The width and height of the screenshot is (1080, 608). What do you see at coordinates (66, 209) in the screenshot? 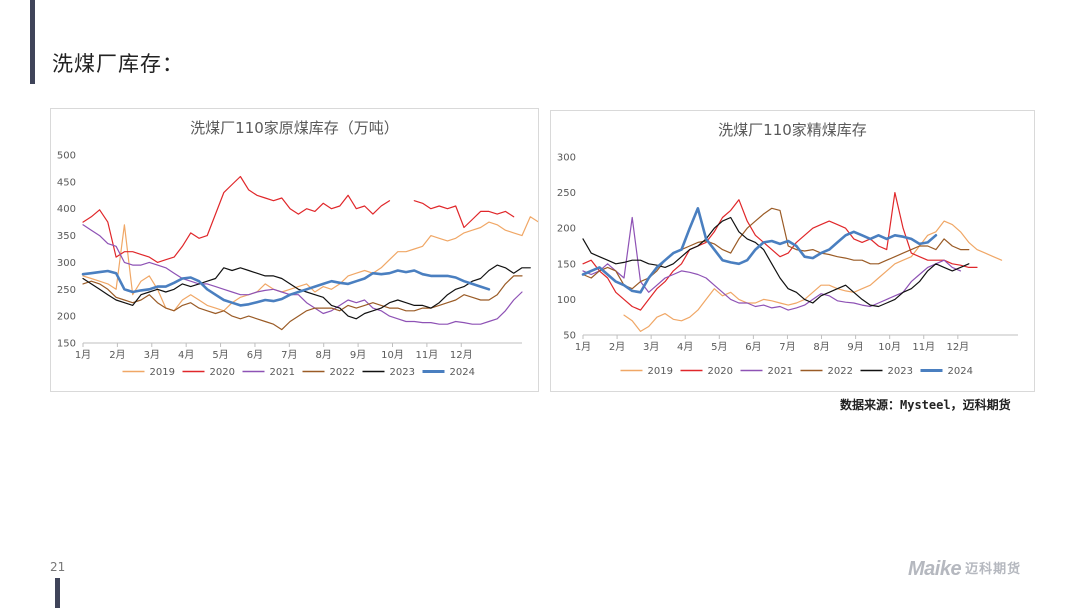
I see `y-tick-label: 400` at bounding box center [66, 209].